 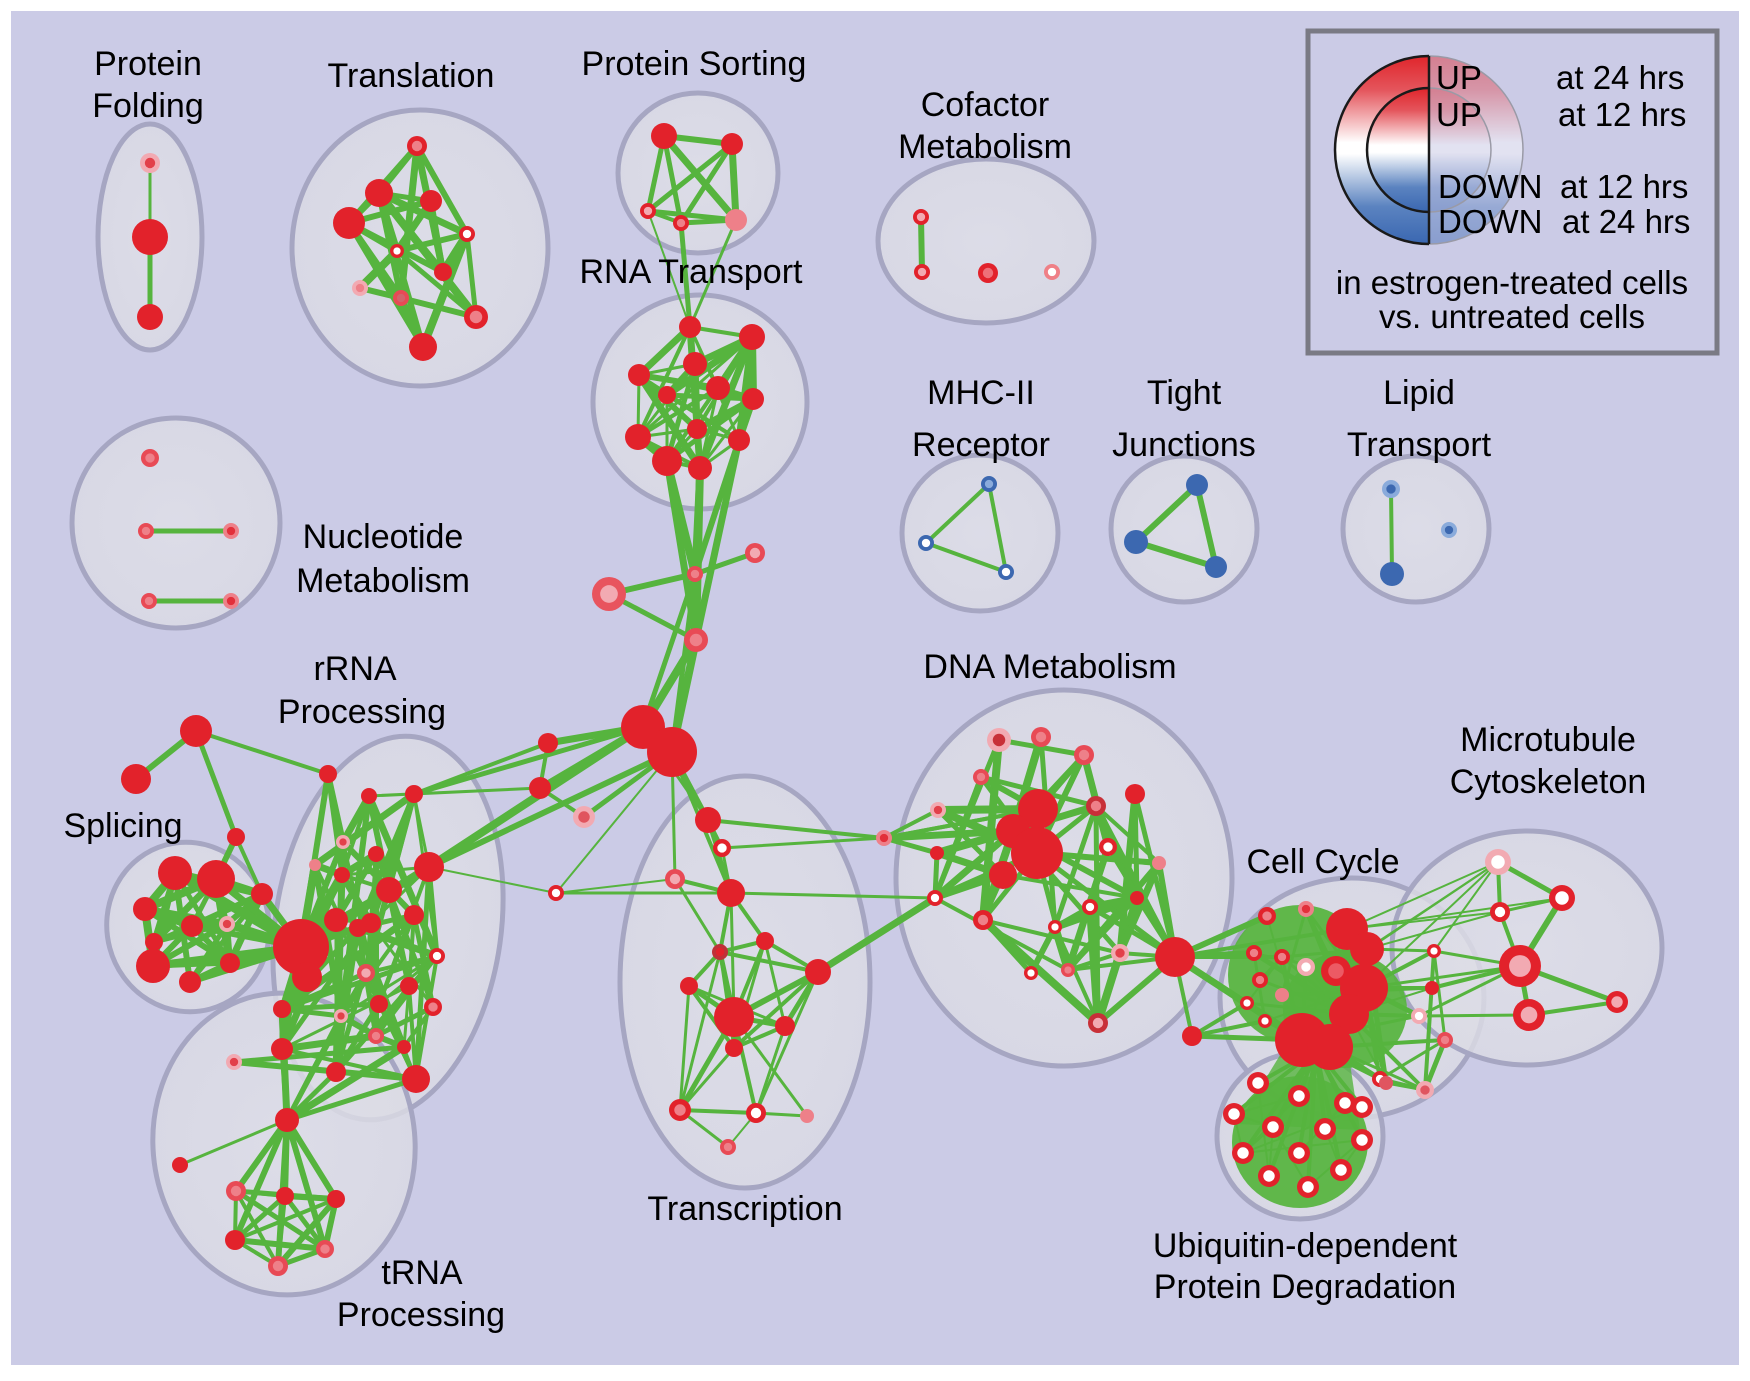 What do you see at coordinates (1419, 393) in the screenshot?
I see `svg-text: Lipid` at bounding box center [1419, 393].